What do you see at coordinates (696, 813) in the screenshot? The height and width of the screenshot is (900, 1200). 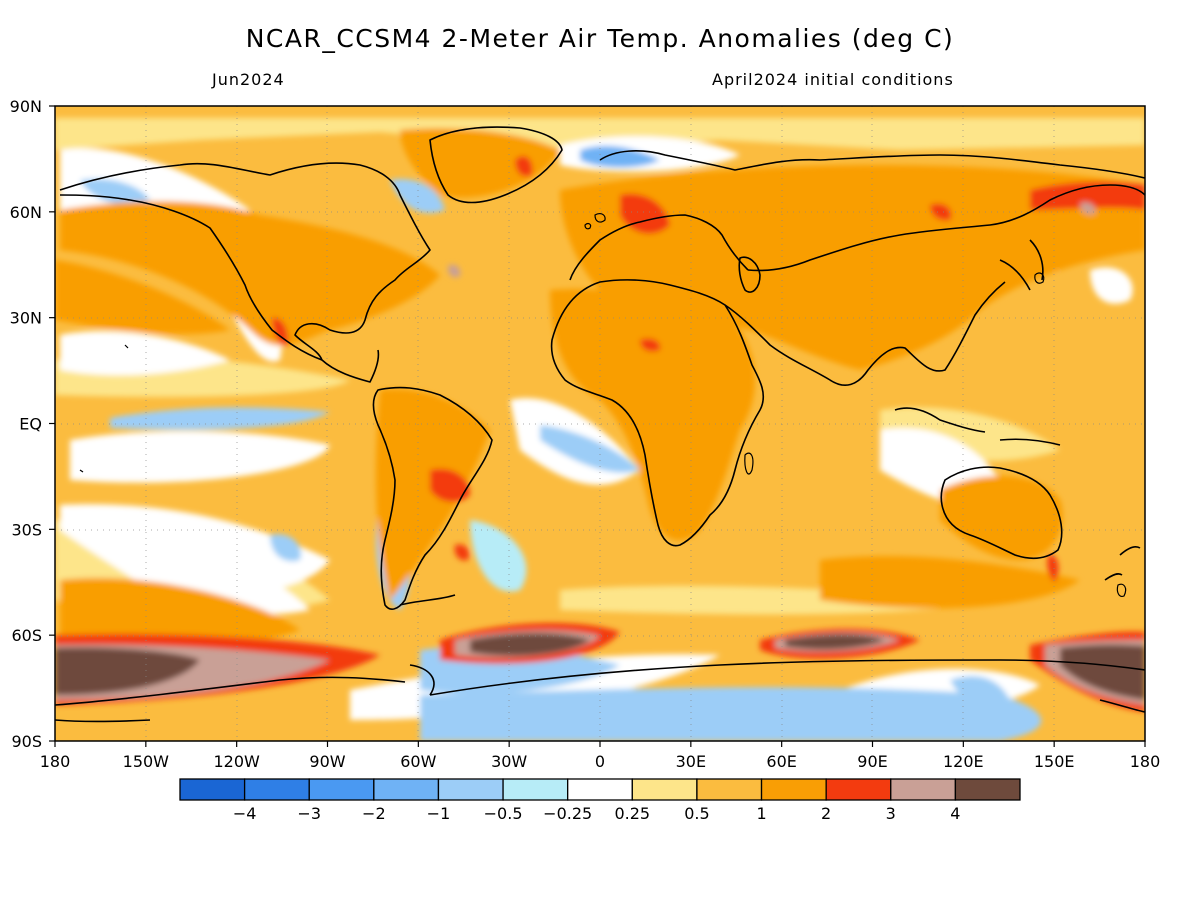 I see `colorbar-label: 0.5` at bounding box center [696, 813].